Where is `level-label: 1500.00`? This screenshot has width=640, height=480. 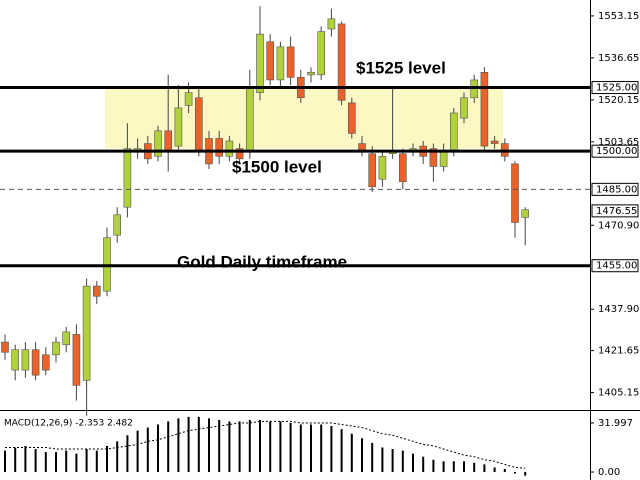 level-label: 1500.00 is located at coordinates (616, 151).